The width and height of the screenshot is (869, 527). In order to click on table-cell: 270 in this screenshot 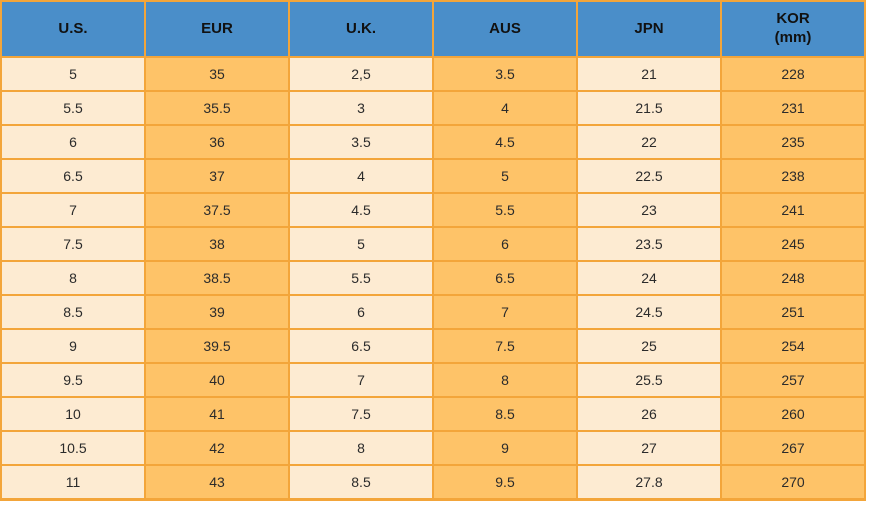, I will do `click(793, 482)`.